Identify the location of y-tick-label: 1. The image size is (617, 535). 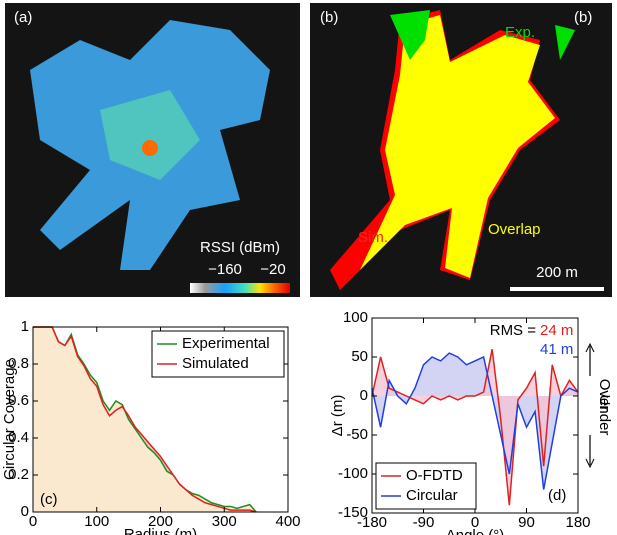
(25, 326).